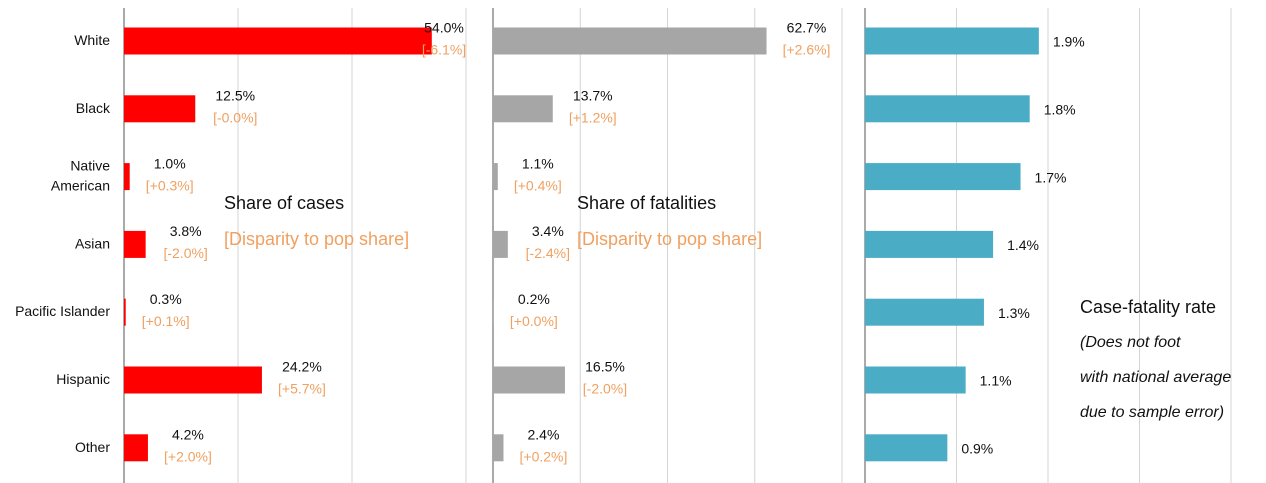 This screenshot has width=1266, height=483. Describe the element at coordinates (1152, 412) in the screenshot. I see `annotation: due to sample error)` at that location.